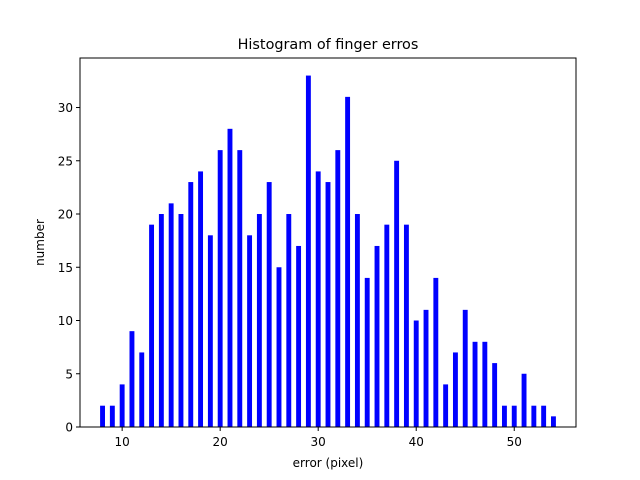  I want to click on chart-title: Histogram of finger erros, so click(328, 45).